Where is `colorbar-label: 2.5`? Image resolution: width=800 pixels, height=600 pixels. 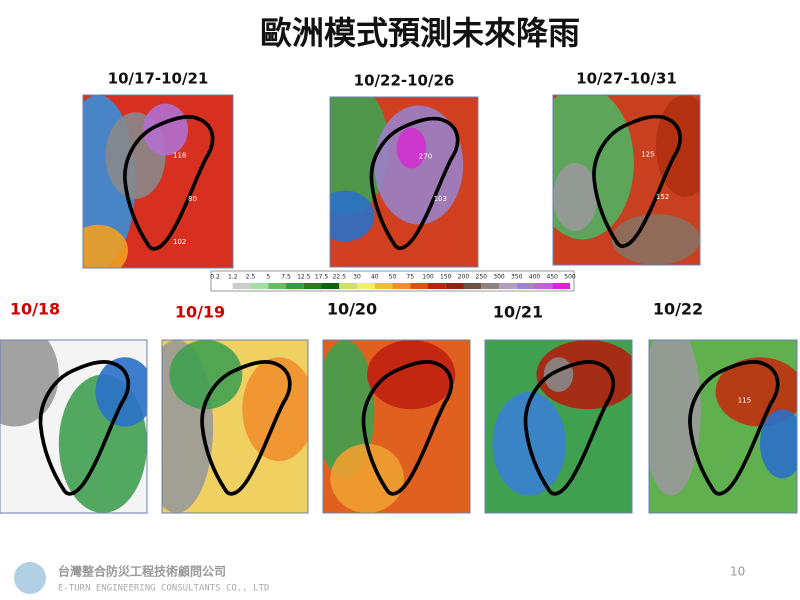
colorbar-label: 2.5 is located at coordinates (251, 277).